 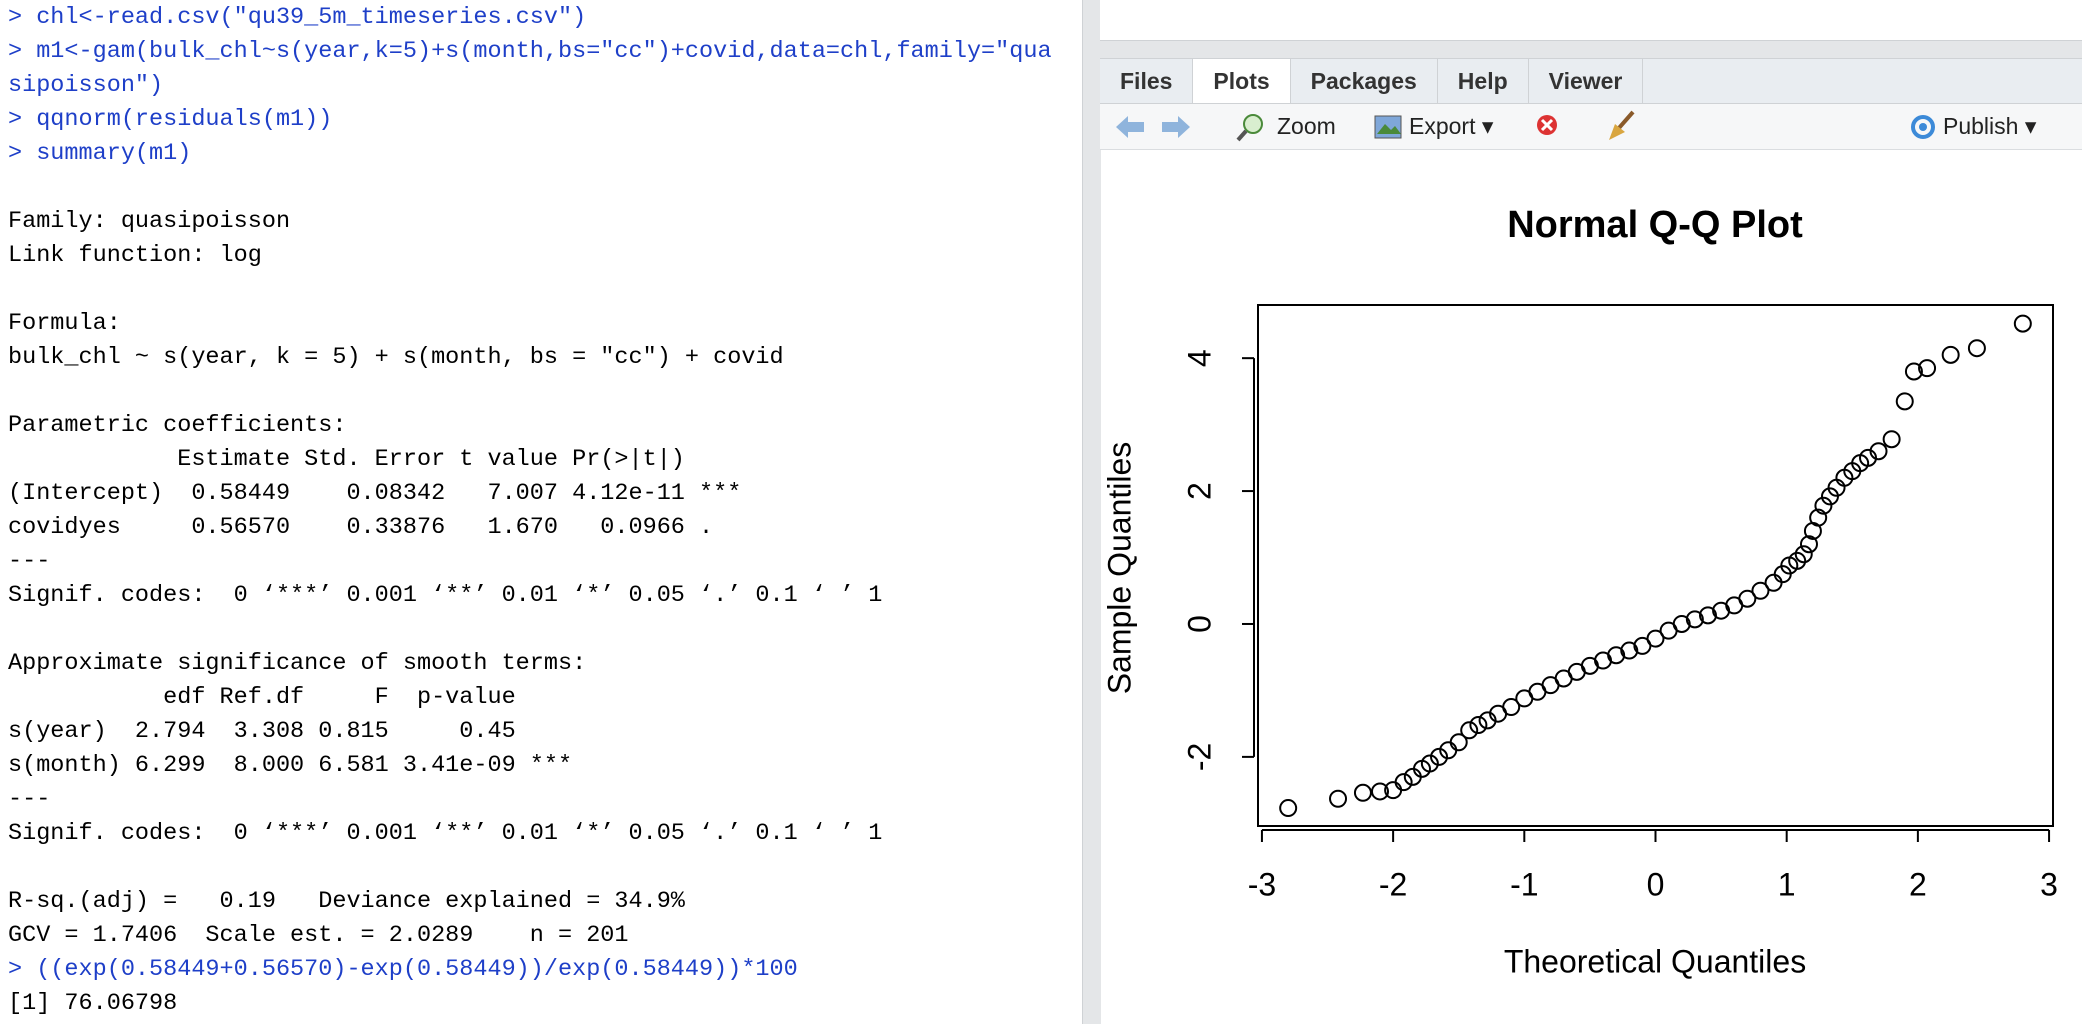 I want to click on x-tick-label: 3, so click(x=2049, y=884).